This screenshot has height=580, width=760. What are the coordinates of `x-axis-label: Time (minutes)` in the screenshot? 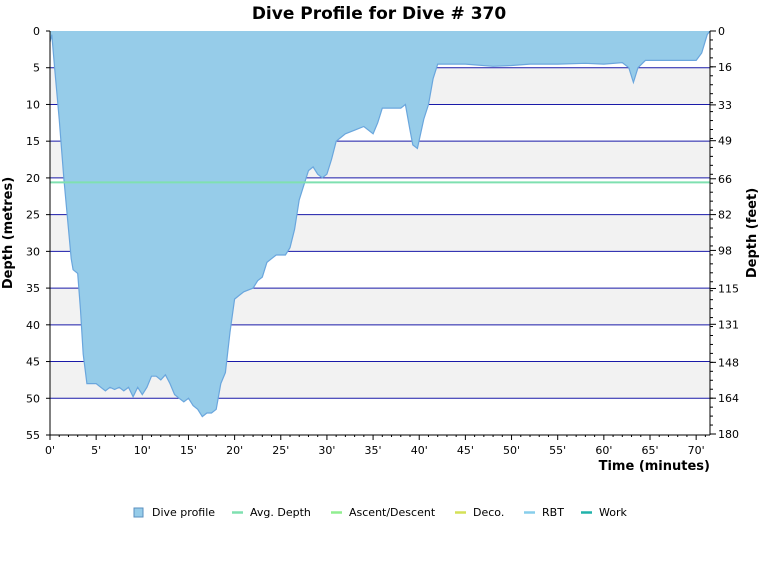 It's located at (654, 466).